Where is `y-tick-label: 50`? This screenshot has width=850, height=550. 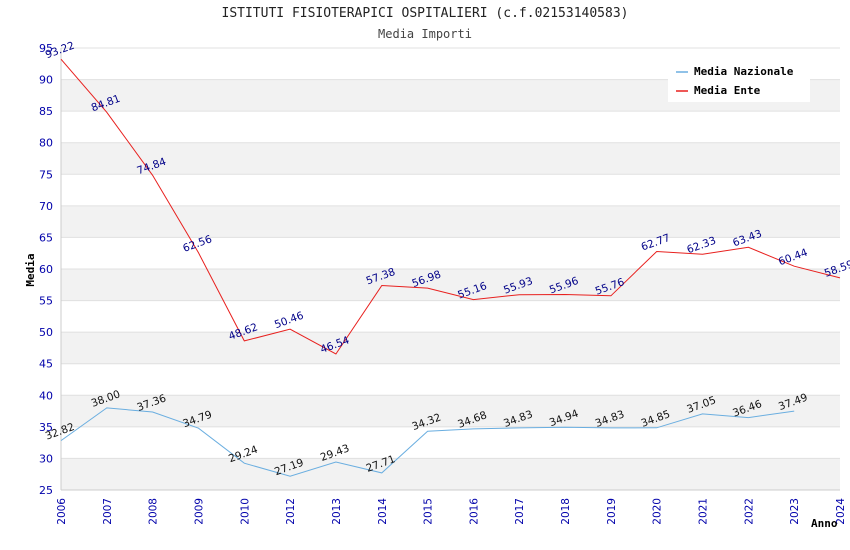
y-tick-label: 50 is located at coordinates (46, 332).